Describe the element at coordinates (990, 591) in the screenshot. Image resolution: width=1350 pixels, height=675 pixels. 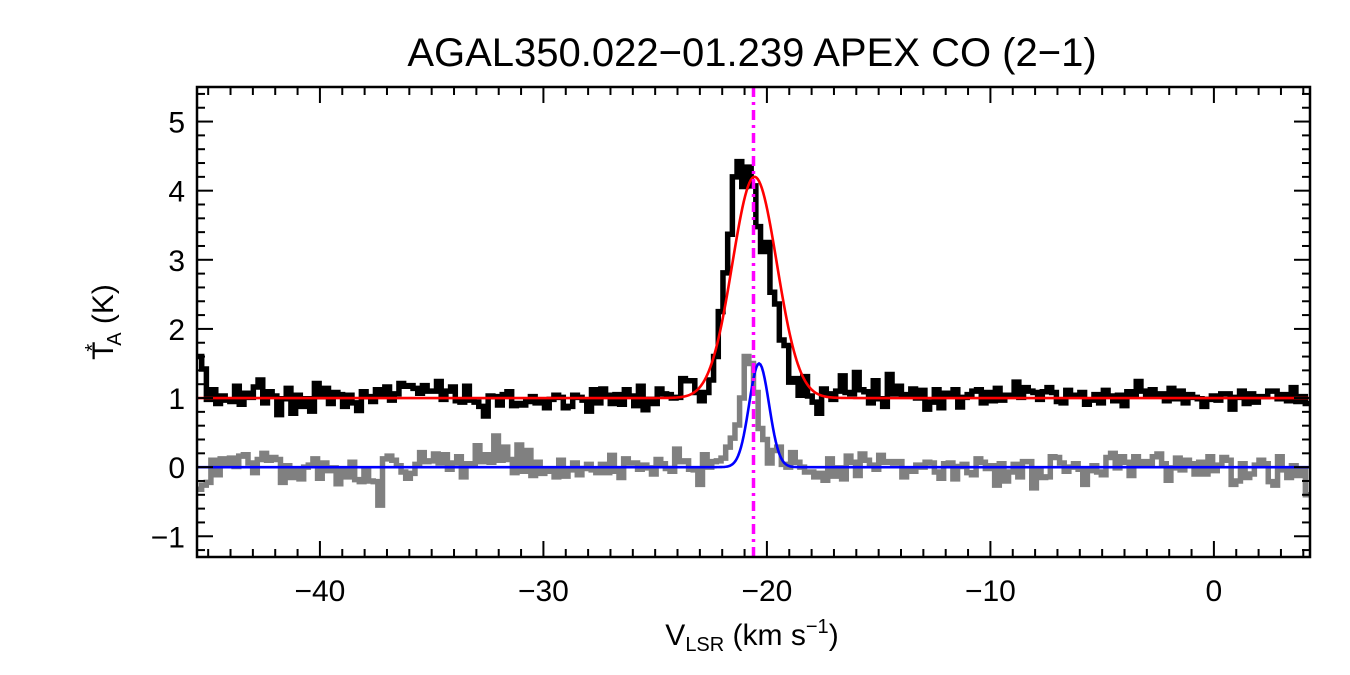
I see `x-tick-label: −10` at that location.